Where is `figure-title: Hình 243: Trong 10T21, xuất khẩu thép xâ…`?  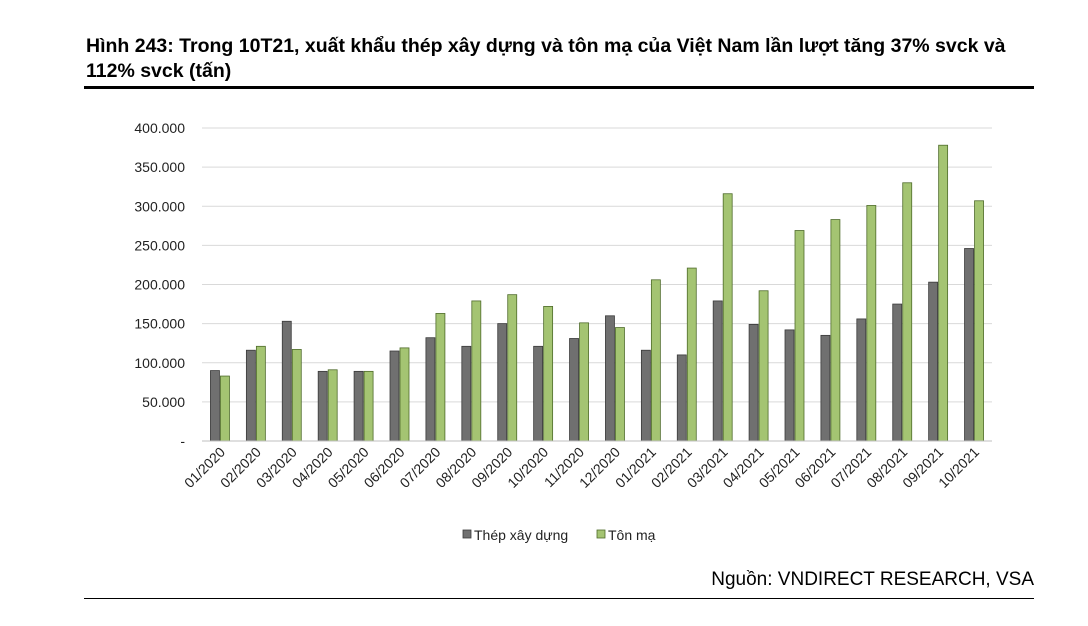
figure-title: Hình 243: Trong 10T21, xuất khẩu thép xâ… is located at coordinates (546, 58).